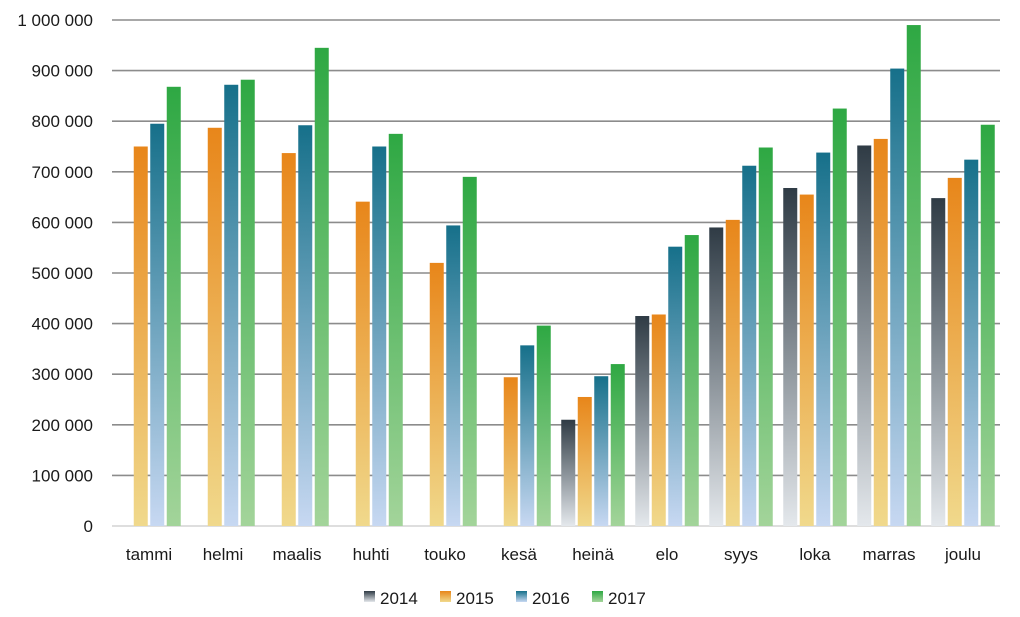  I want to click on y-tick-label: 900 000, so click(62, 71).